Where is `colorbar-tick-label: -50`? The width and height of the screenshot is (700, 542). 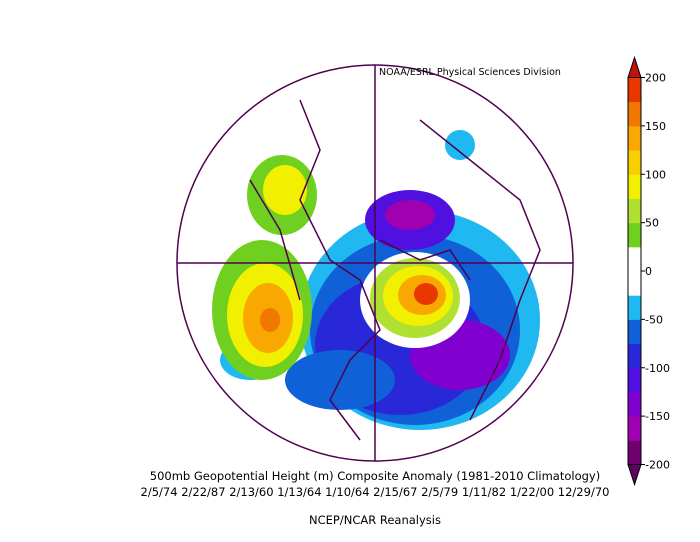
colorbar-tick-label: -50 is located at coordinates (654, 319).